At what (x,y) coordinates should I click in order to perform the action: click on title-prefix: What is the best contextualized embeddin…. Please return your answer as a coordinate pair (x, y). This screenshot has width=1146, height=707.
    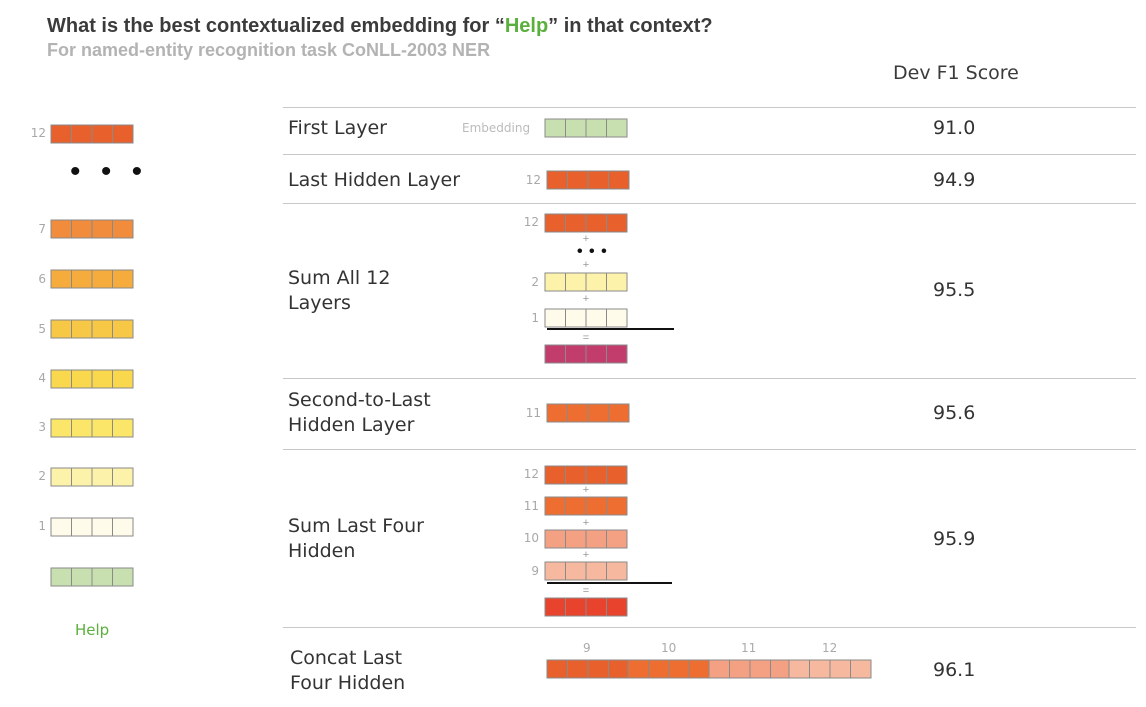
    Looking at the image, I should click on (276, 26).